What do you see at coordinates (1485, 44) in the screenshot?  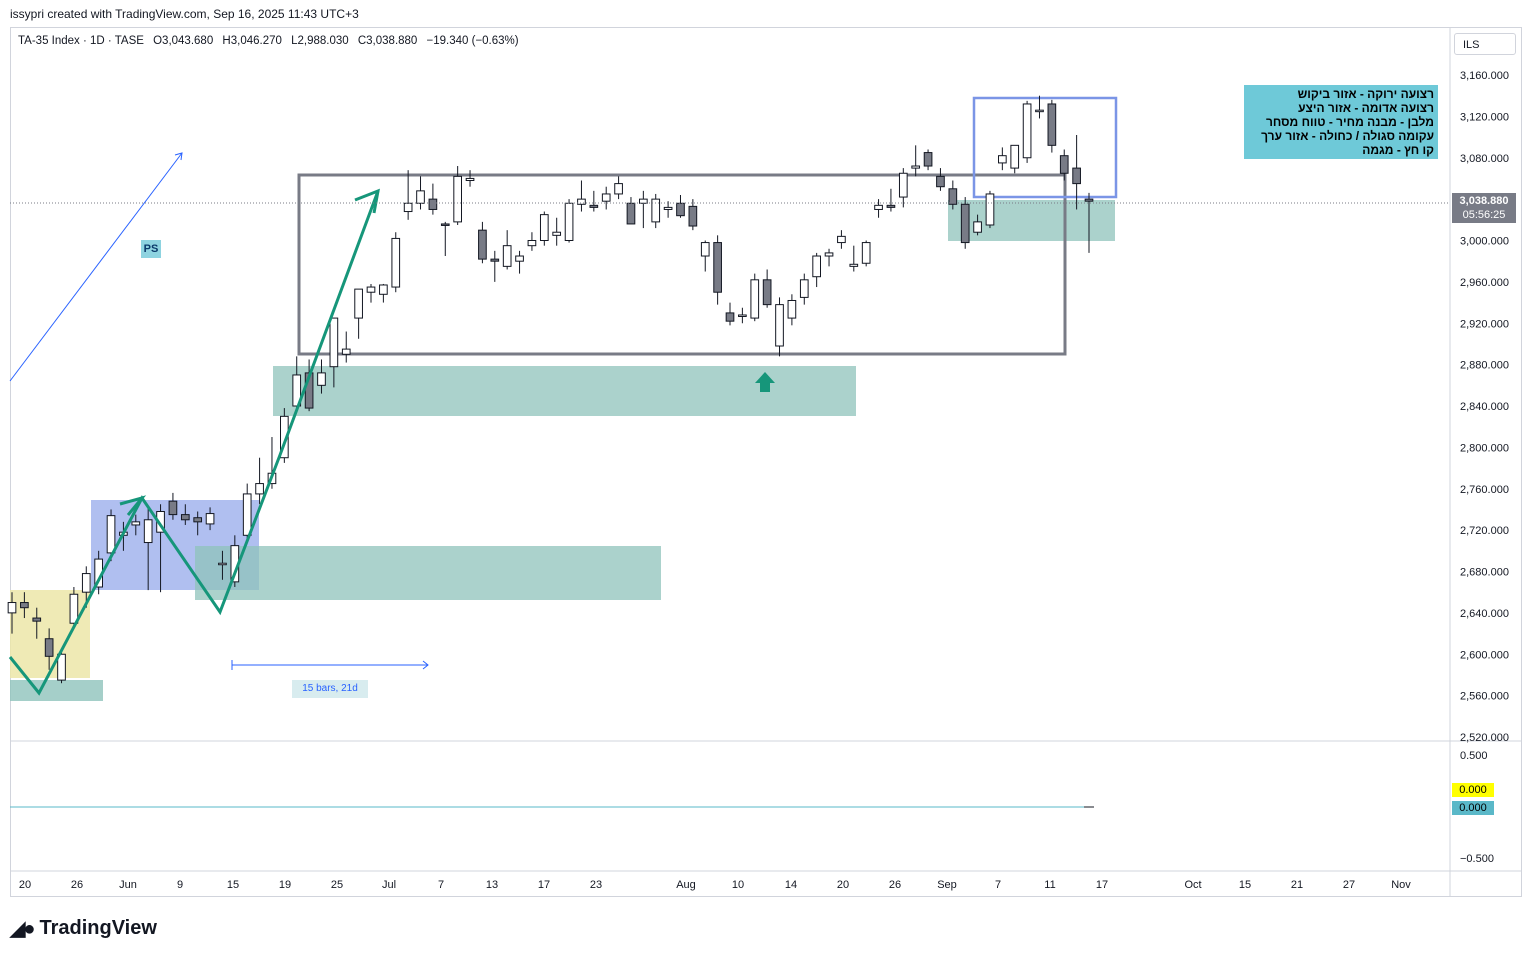 I see `currency-button: ILS` at bounding box center [1485, 44].